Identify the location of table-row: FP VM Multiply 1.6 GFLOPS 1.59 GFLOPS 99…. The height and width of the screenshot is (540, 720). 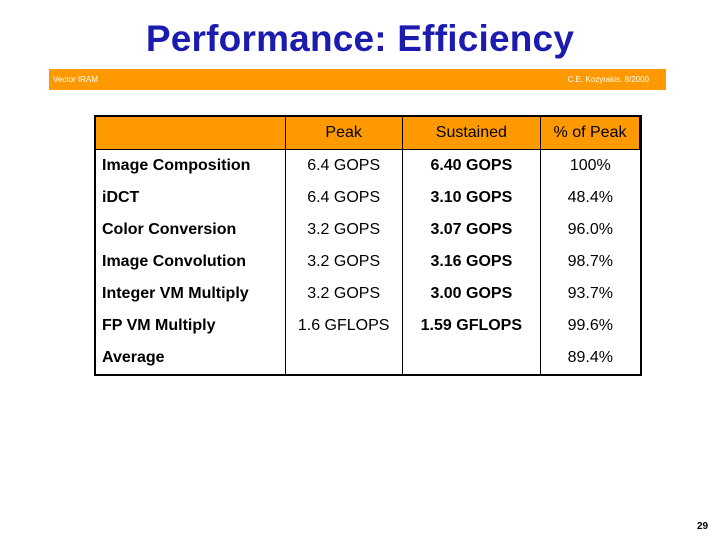
(368, 326).